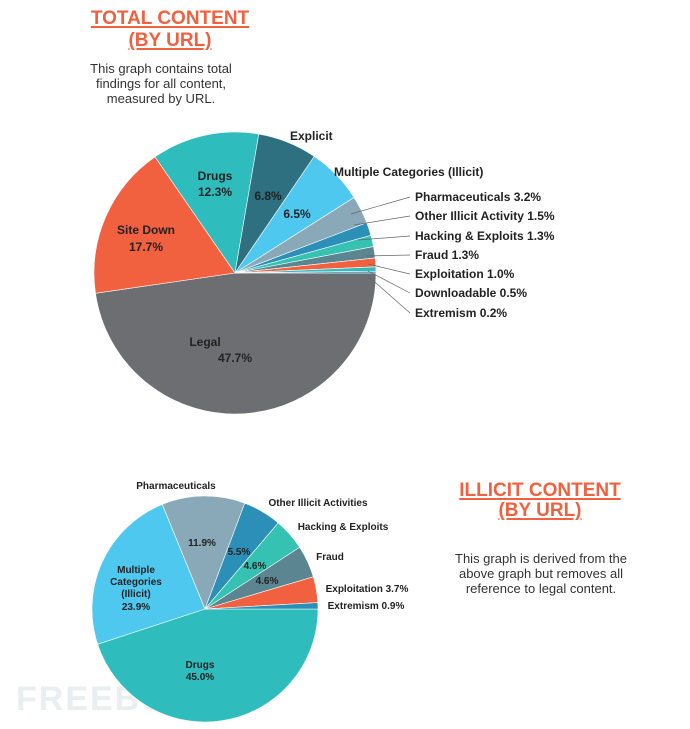 This screenshot has width=690, height=729. I want to click on top-leader-hacking-exploits, so click(384, 238).